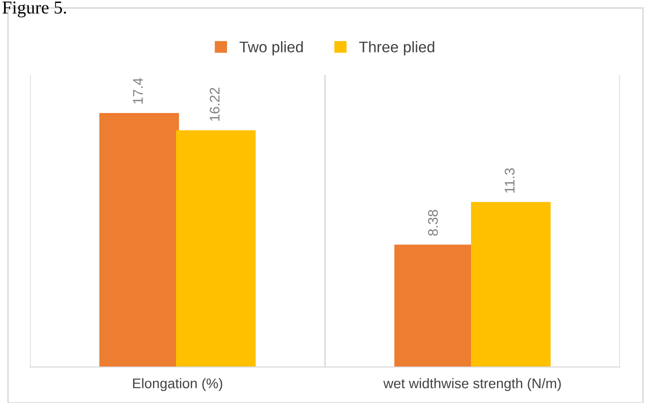  I want to click on x-tick-label: wet widthwise strength (N/m), so click(472, 385).